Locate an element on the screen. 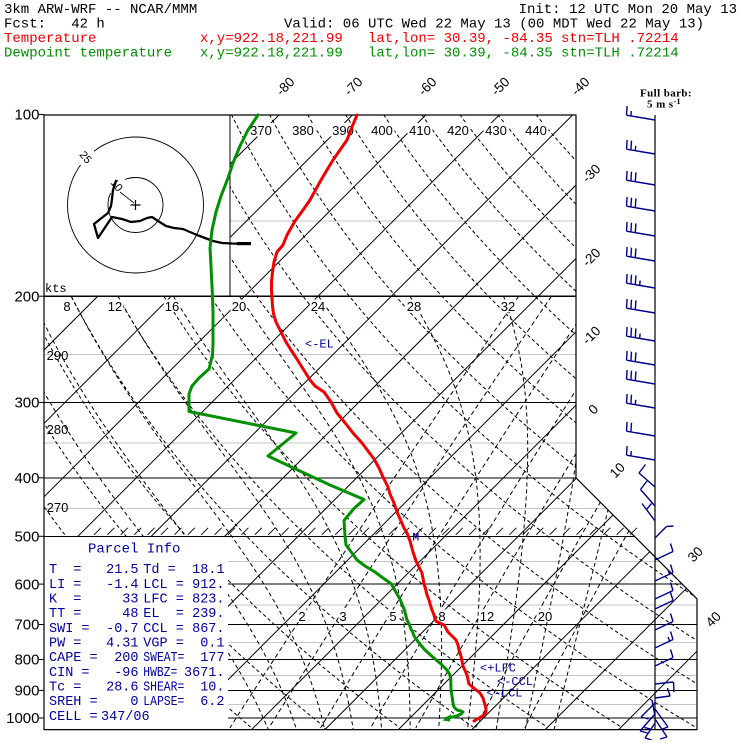 The image size is (740, 745). svg-text: PW = is located at coordinates (65, 644).